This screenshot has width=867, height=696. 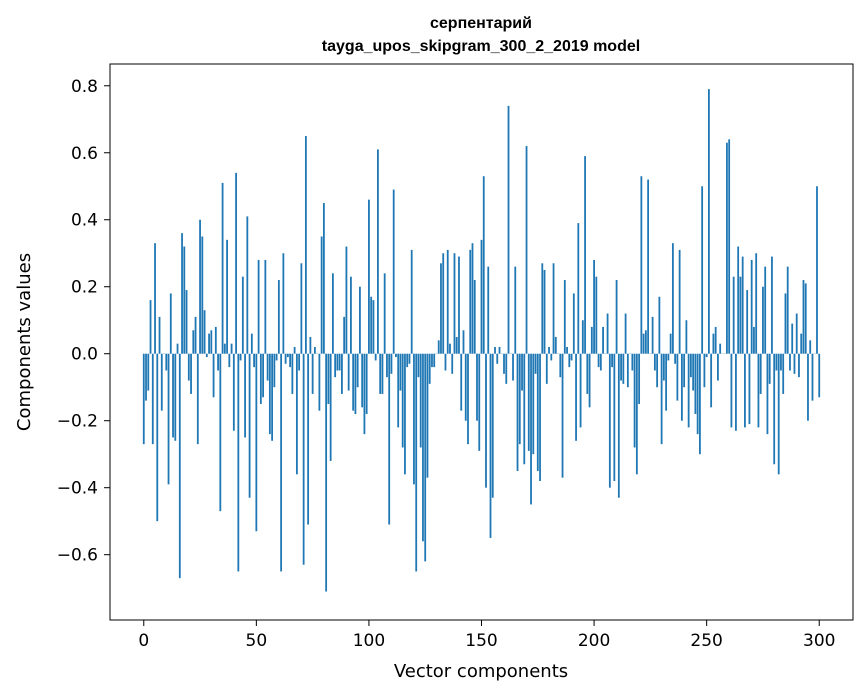 I want to click on y-tick-label: 0.2, so click(x=84, y=288).